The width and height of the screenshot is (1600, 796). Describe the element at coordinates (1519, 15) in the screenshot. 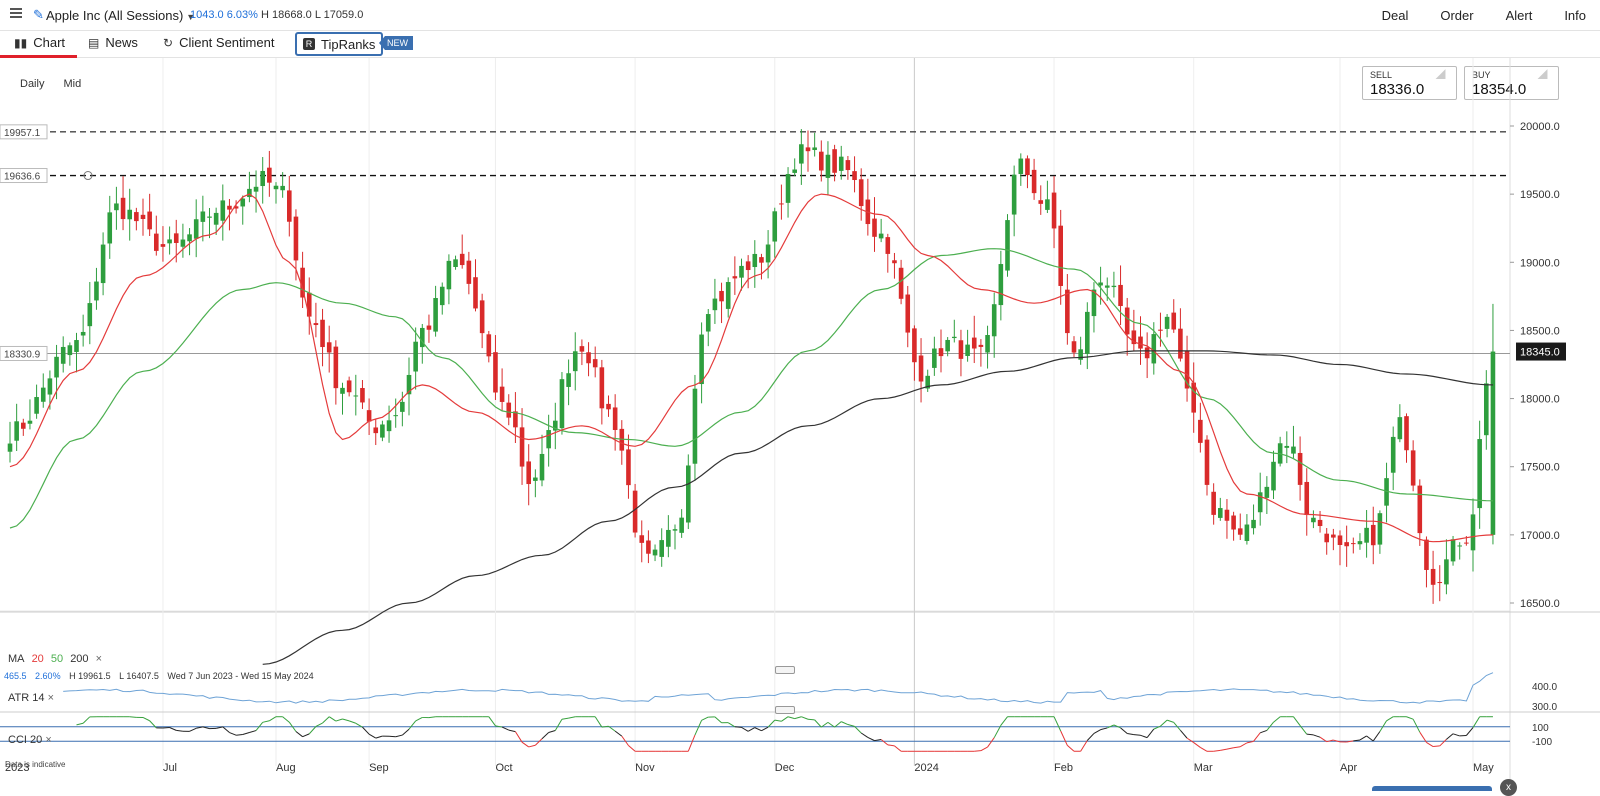

I see `alert-button: Alert` at that location.